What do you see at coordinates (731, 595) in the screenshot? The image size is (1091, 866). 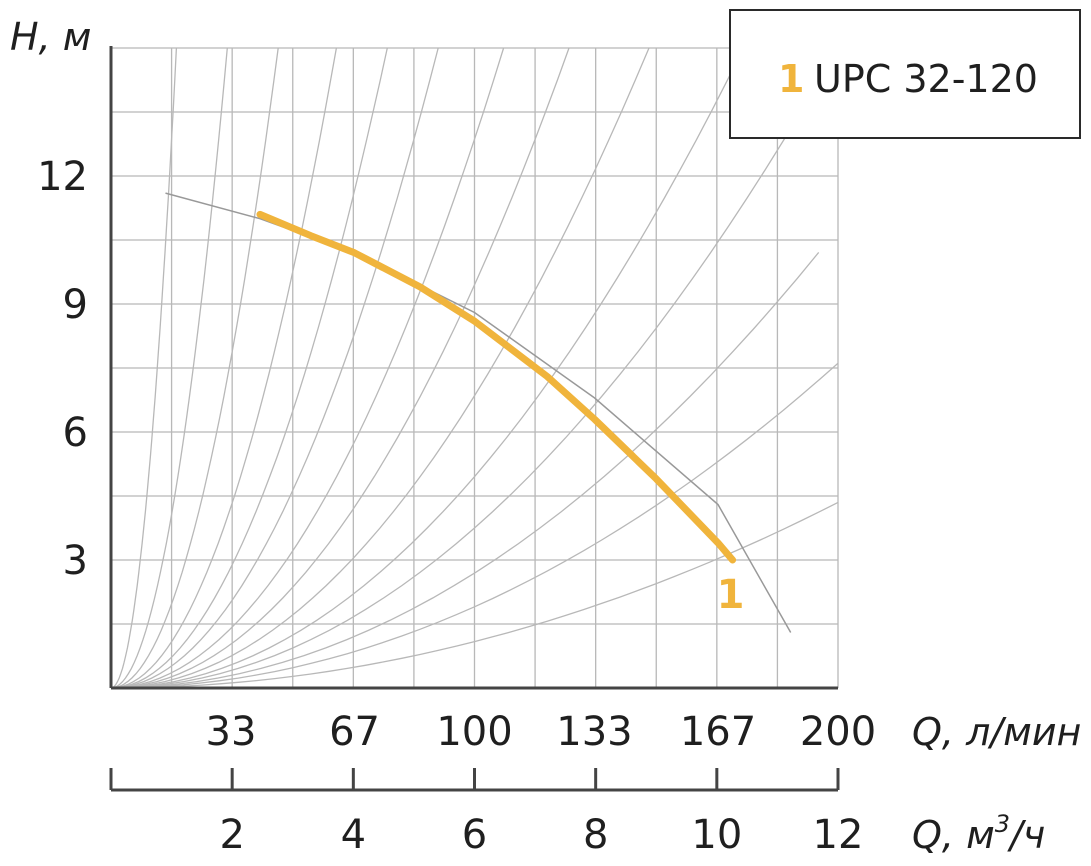 I see `series-curve-label: 1` at bounding box center [731, 595].